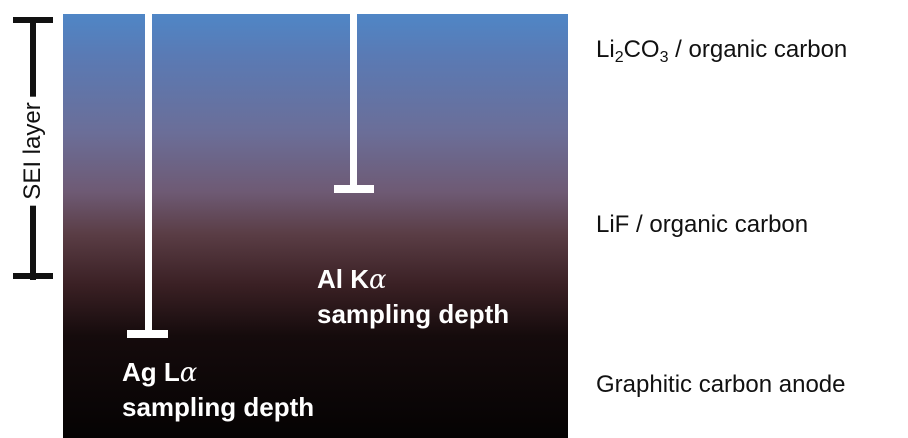 The height and width of the screenshot is (438, 908). What do you see at coordinates (721, 384) in the screenshot?
I see `layer-label-anode: Graphitic carbon anode` at bounding box center [721, 384].